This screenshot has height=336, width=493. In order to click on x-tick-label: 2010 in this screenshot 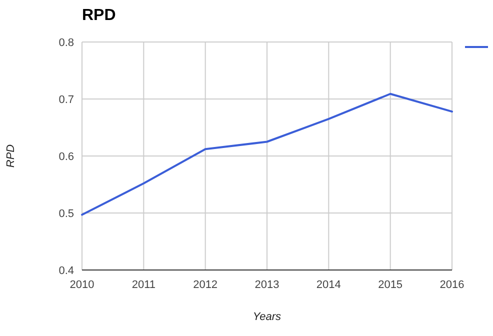, I will do `click(82, 285)`.